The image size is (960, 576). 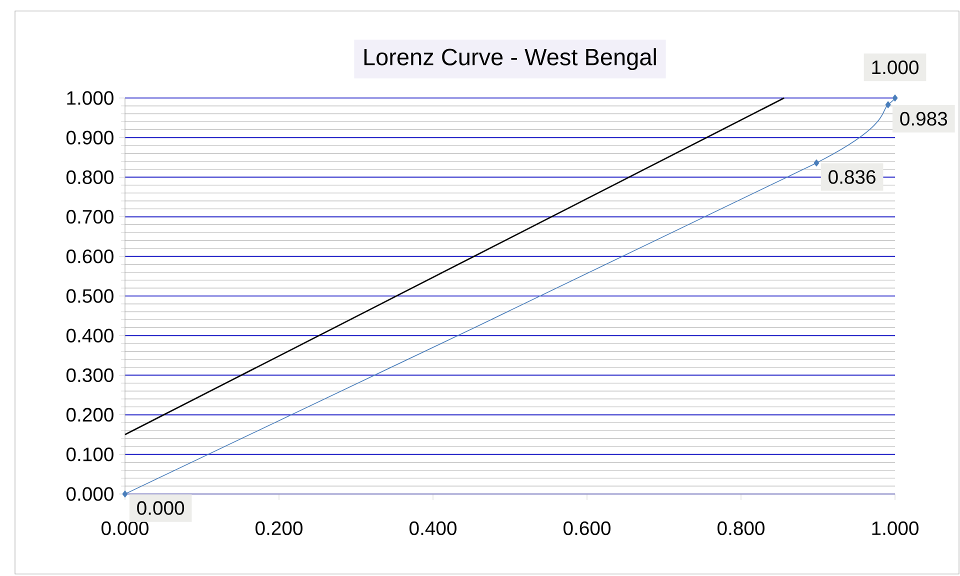 I want to click on y-tick-label: 0.300, so click(x=90, y=375).